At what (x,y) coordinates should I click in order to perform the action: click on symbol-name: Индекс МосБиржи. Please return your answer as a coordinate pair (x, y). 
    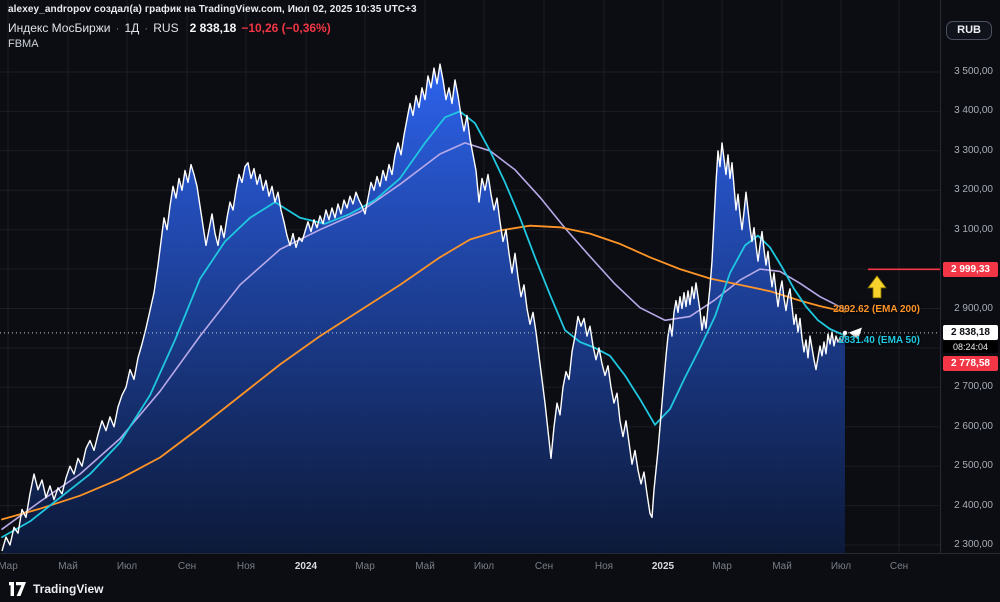
    Looking at the image, I should click on (59, 28).